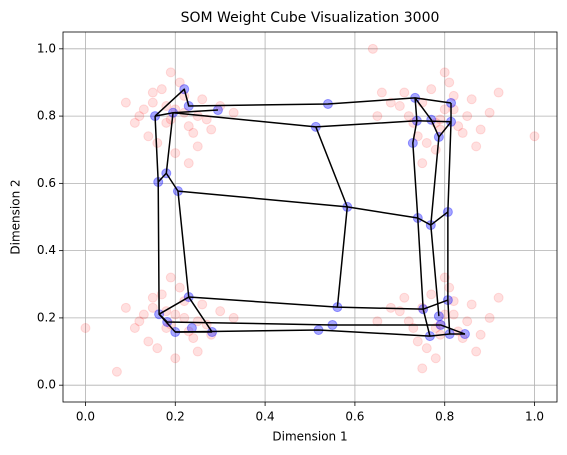 The height and width of the screenshot is (455, 567). What do you see at coordinates (85, 417) in the screenshot?
I see `x-tick-label: 0.0` at bounding box center [85, 417].